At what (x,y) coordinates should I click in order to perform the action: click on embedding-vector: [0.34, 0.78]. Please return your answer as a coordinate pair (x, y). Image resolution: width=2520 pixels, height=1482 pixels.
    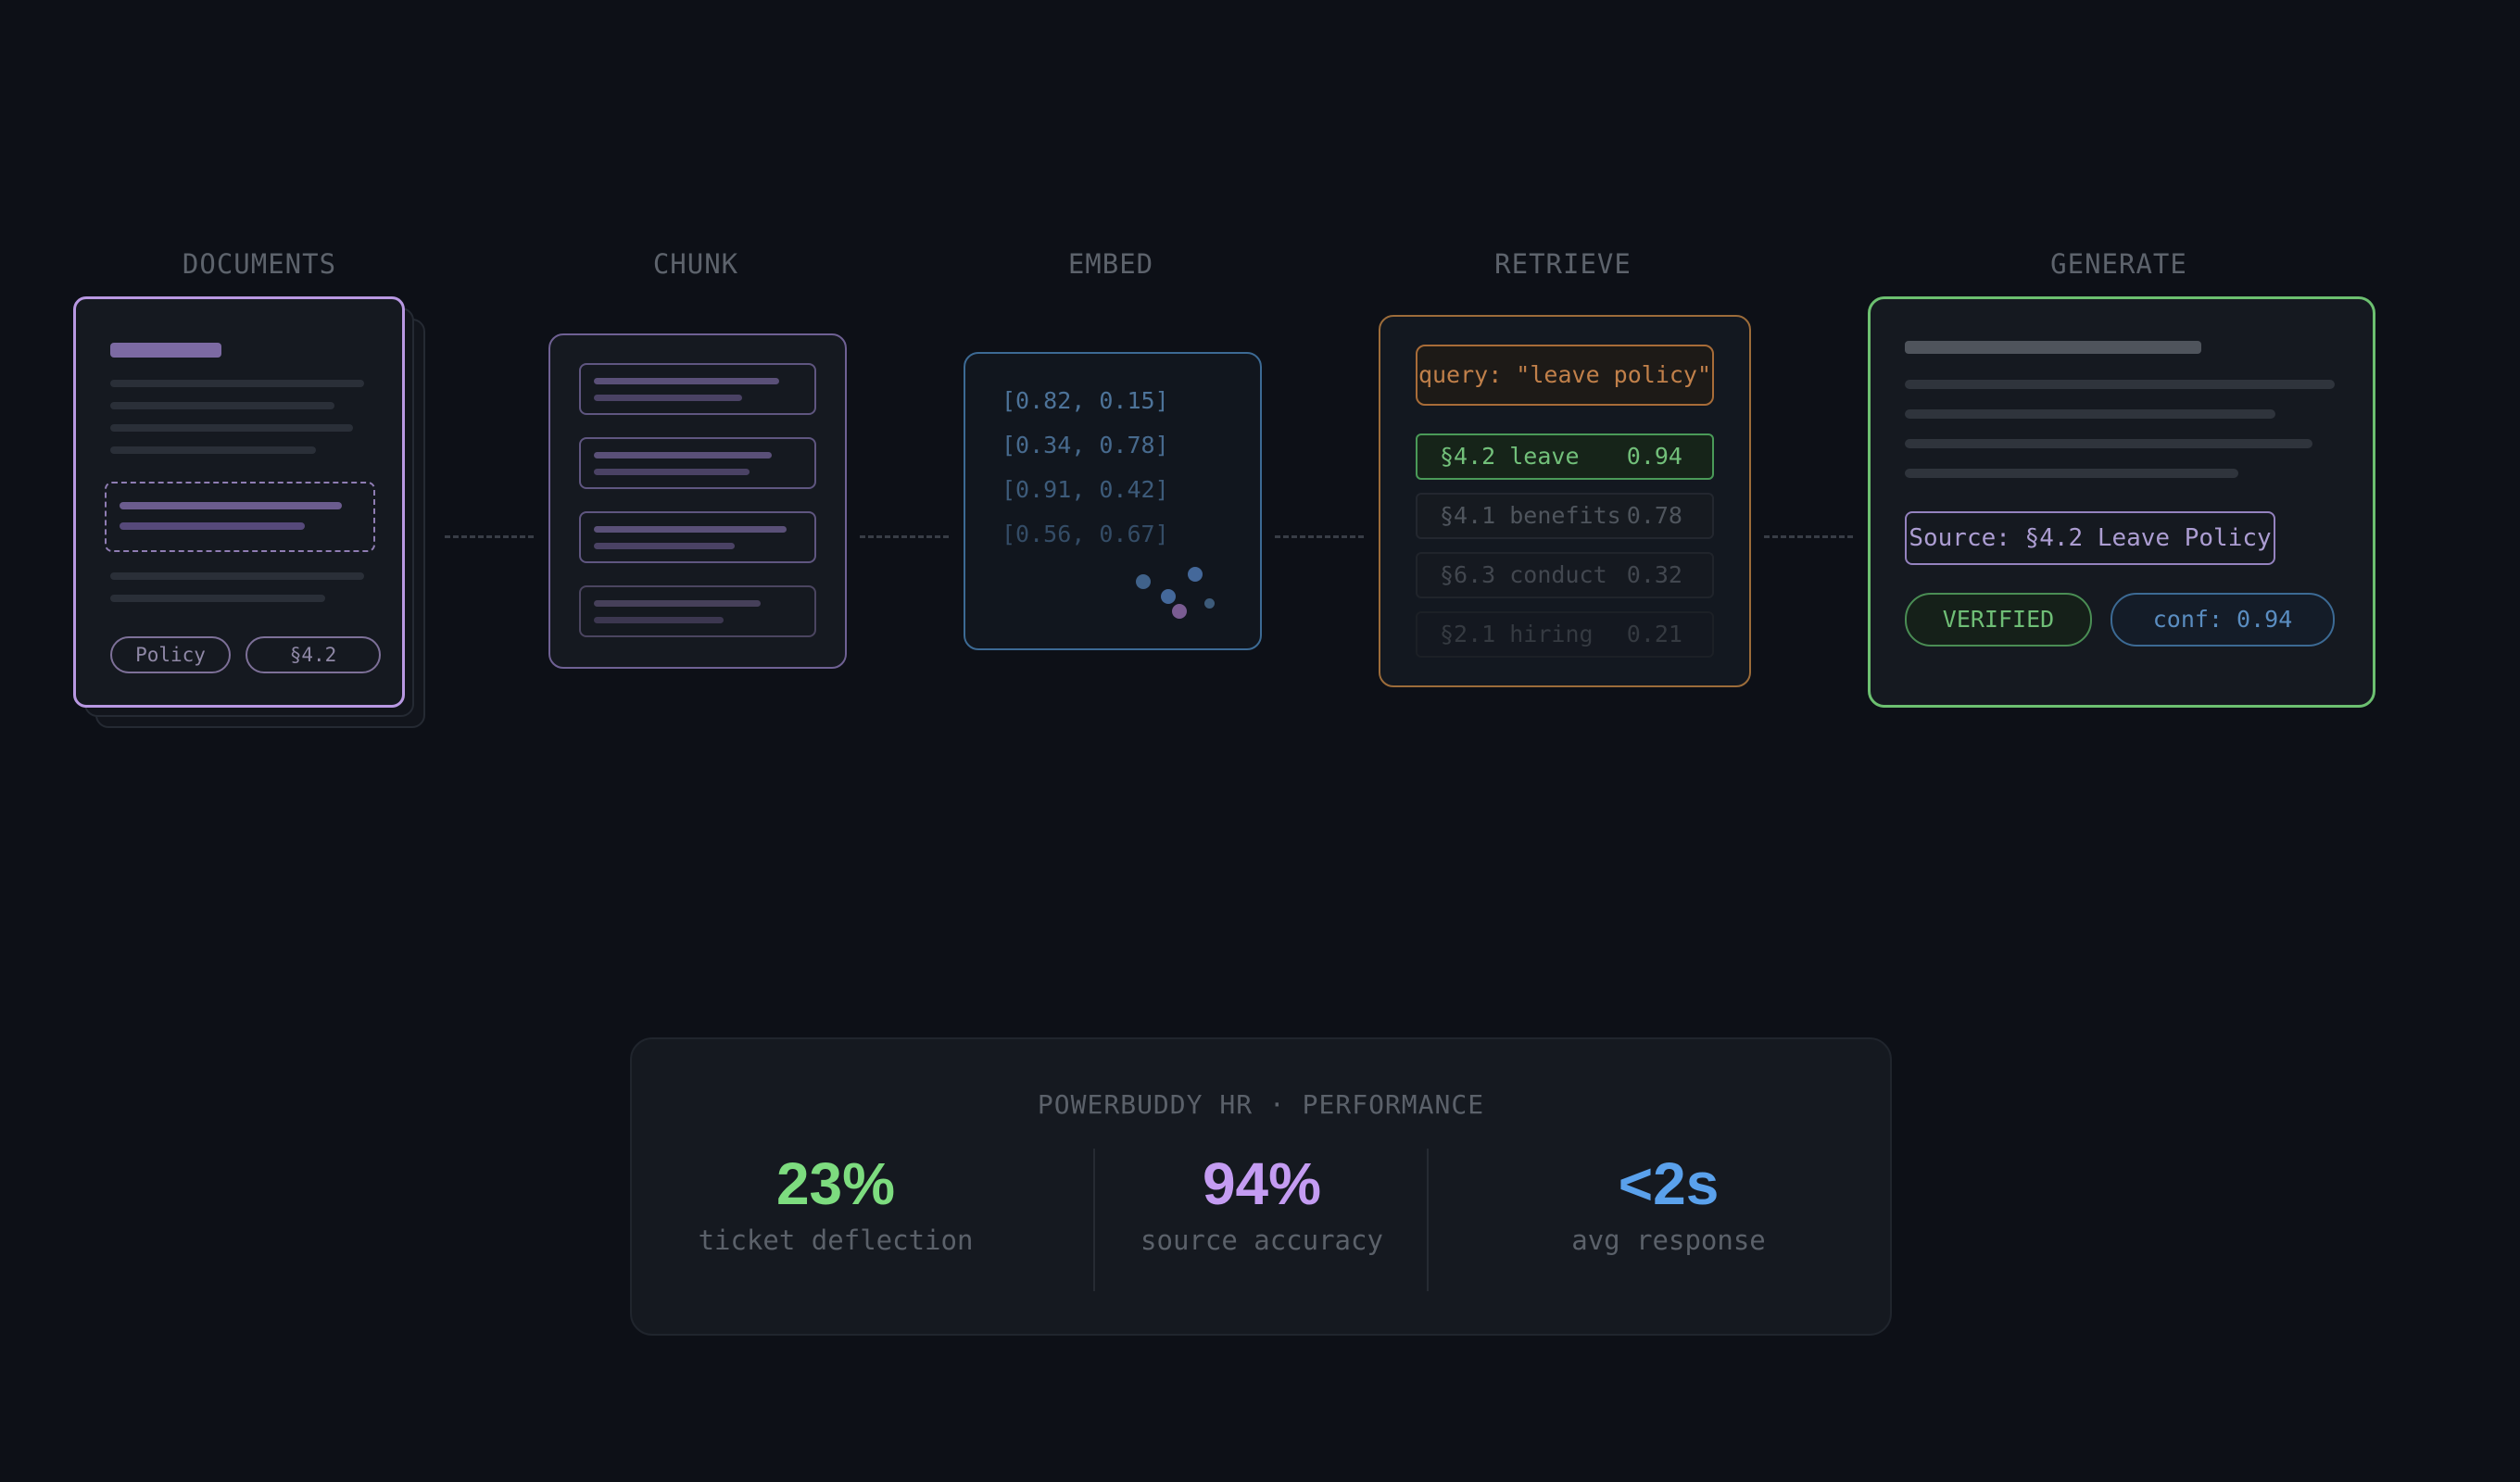
    Looking at the image, I should click on (1085, 445).